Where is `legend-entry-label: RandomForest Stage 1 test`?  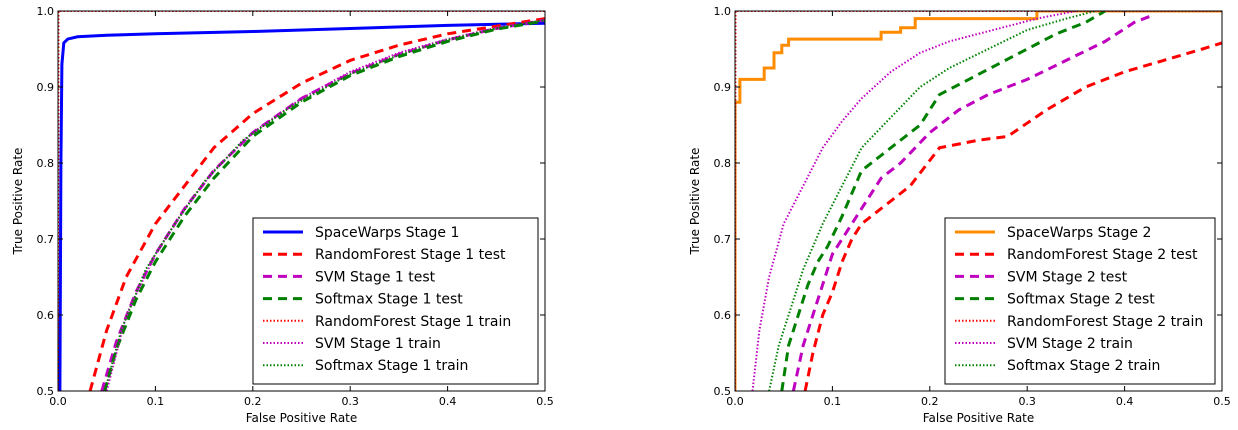 legend-entry-label: RandomForest Stage 1 test is located at coordinates (410, 255).